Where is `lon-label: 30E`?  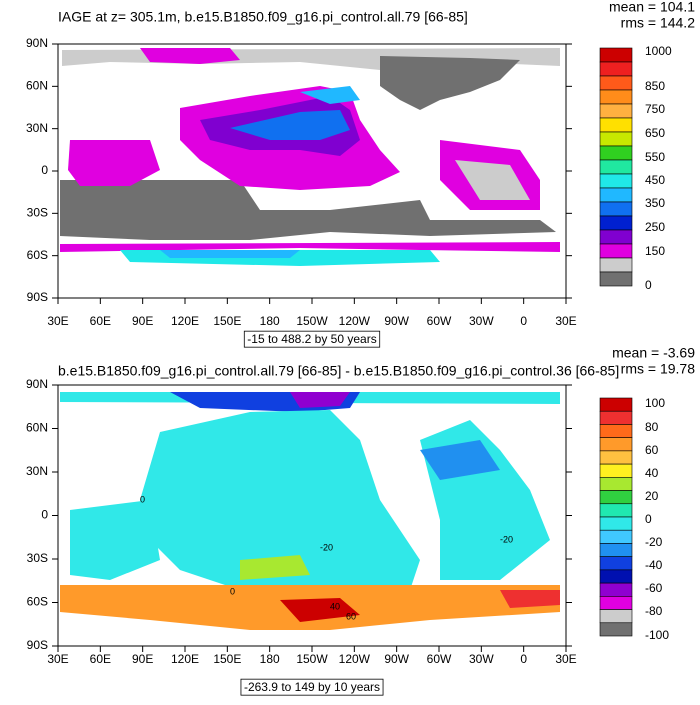 lon-label: 30E is located at coordinates (57, 659).